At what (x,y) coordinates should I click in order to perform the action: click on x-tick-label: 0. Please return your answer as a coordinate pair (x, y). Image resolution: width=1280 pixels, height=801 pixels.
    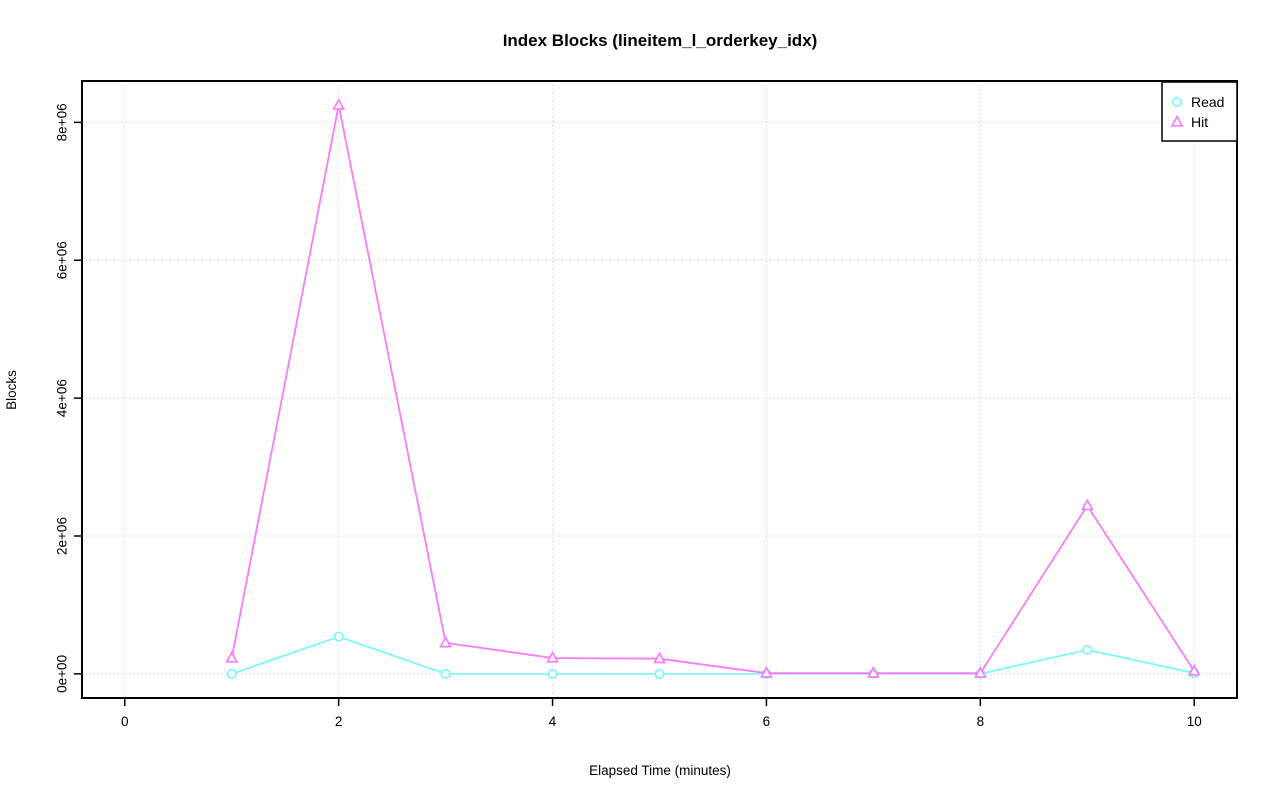
    Looking at the image, I should click on (125, 721).